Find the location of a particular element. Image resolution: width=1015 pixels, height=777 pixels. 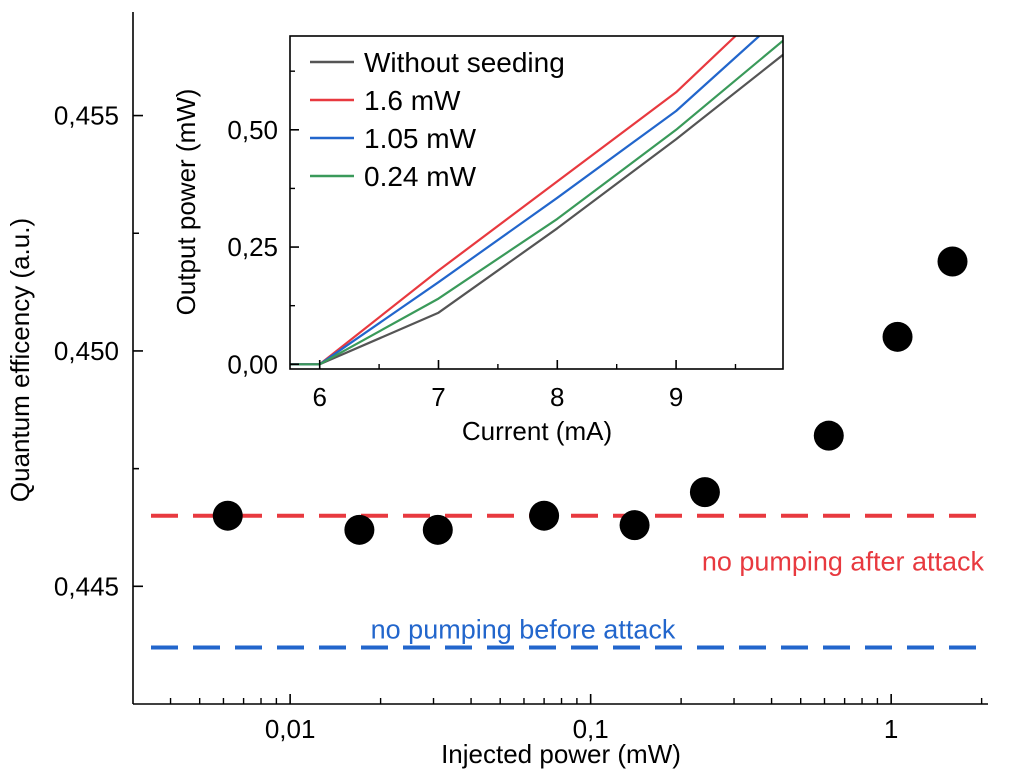

legend-label: 1.05 mW is located at coordinates (420, 138).